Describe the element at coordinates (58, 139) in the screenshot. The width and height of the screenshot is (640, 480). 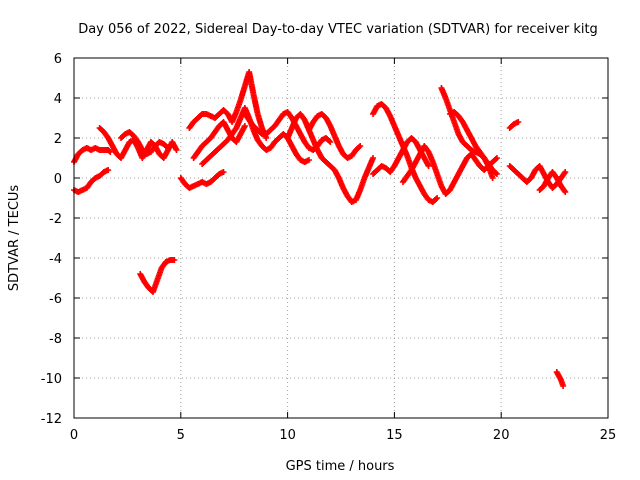
I see `y-tick-label: 2` at that location.